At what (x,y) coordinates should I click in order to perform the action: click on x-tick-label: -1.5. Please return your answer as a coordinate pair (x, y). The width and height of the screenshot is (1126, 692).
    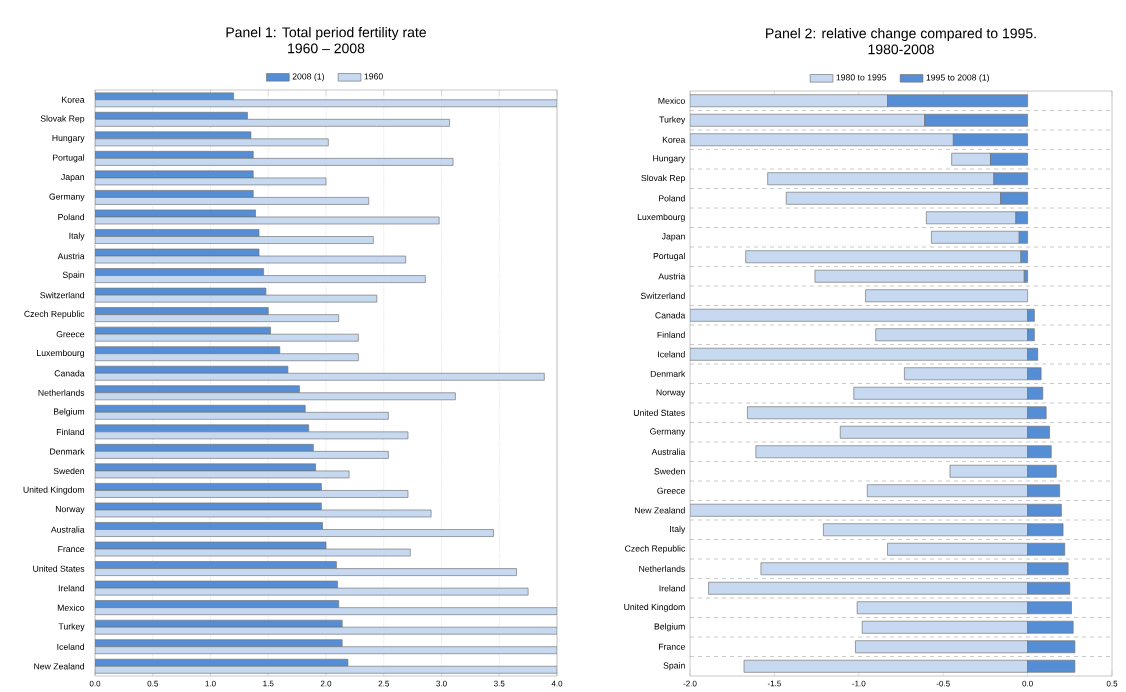
    Looking at the image, I should click on (774, 683).